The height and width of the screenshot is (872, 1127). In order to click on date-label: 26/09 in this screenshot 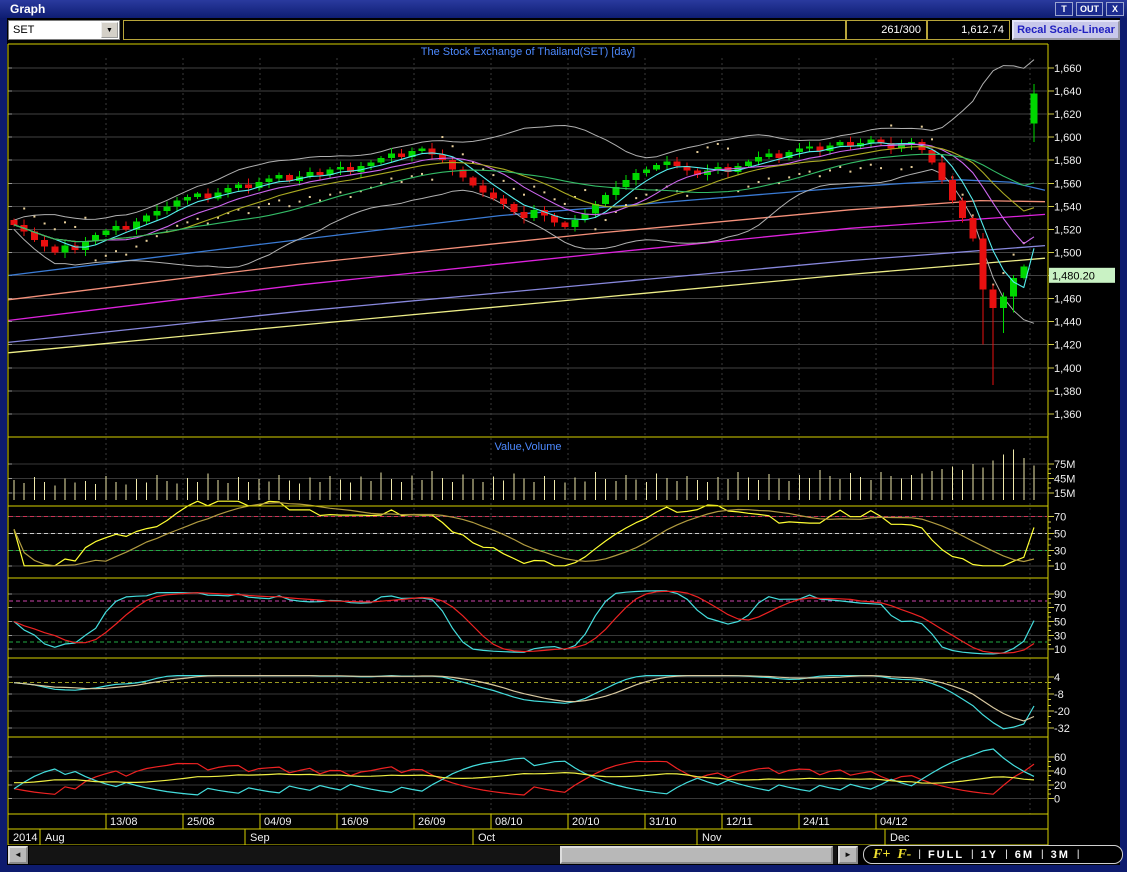, I will do `click(432, 822)`.